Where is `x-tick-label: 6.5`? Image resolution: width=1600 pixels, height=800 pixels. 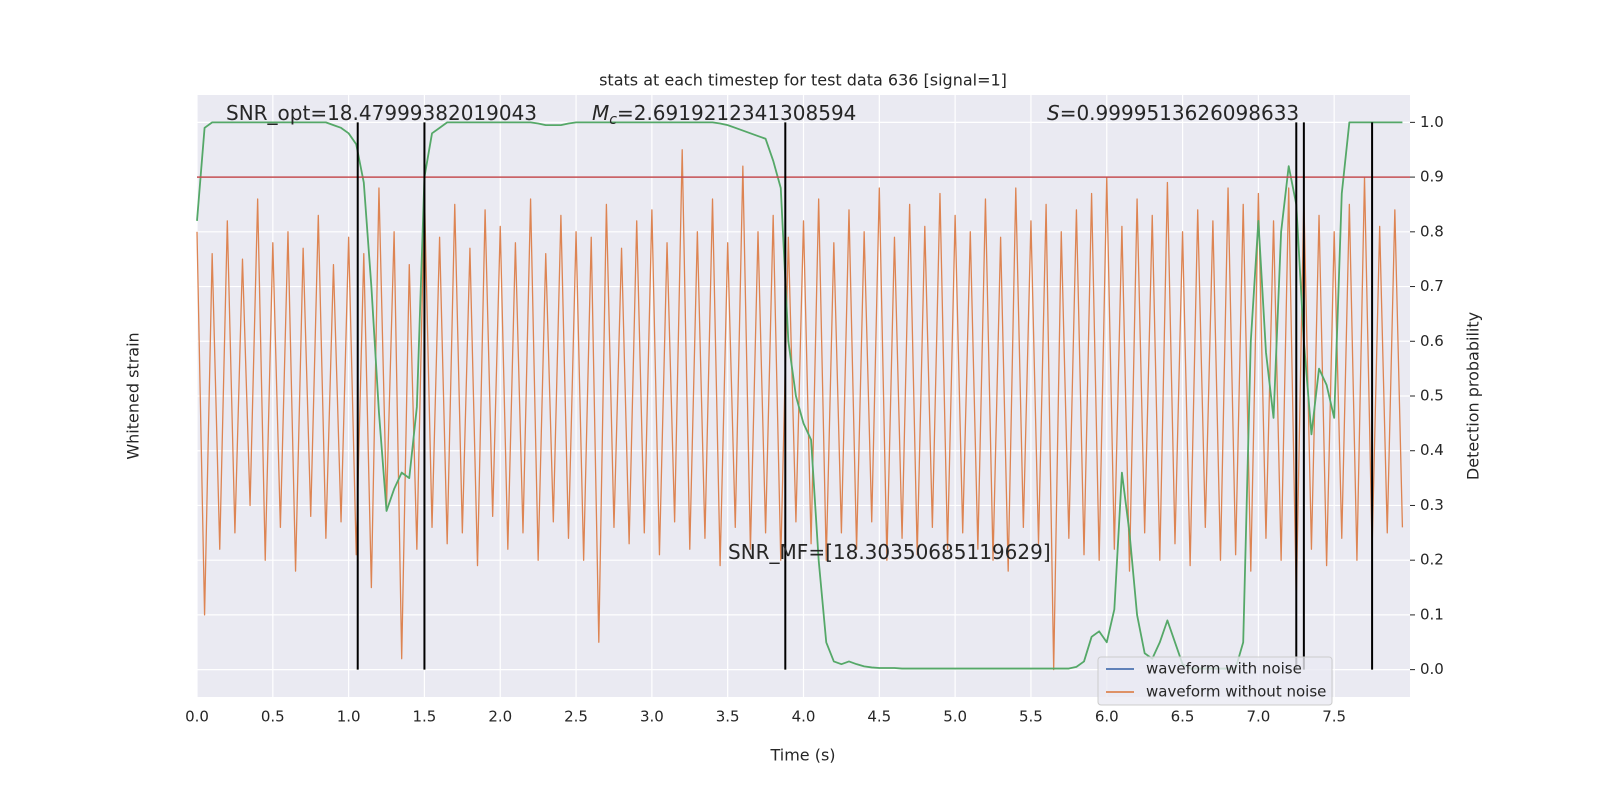 x-tick-label: 6.5 is located at coordinates (1183, 717).